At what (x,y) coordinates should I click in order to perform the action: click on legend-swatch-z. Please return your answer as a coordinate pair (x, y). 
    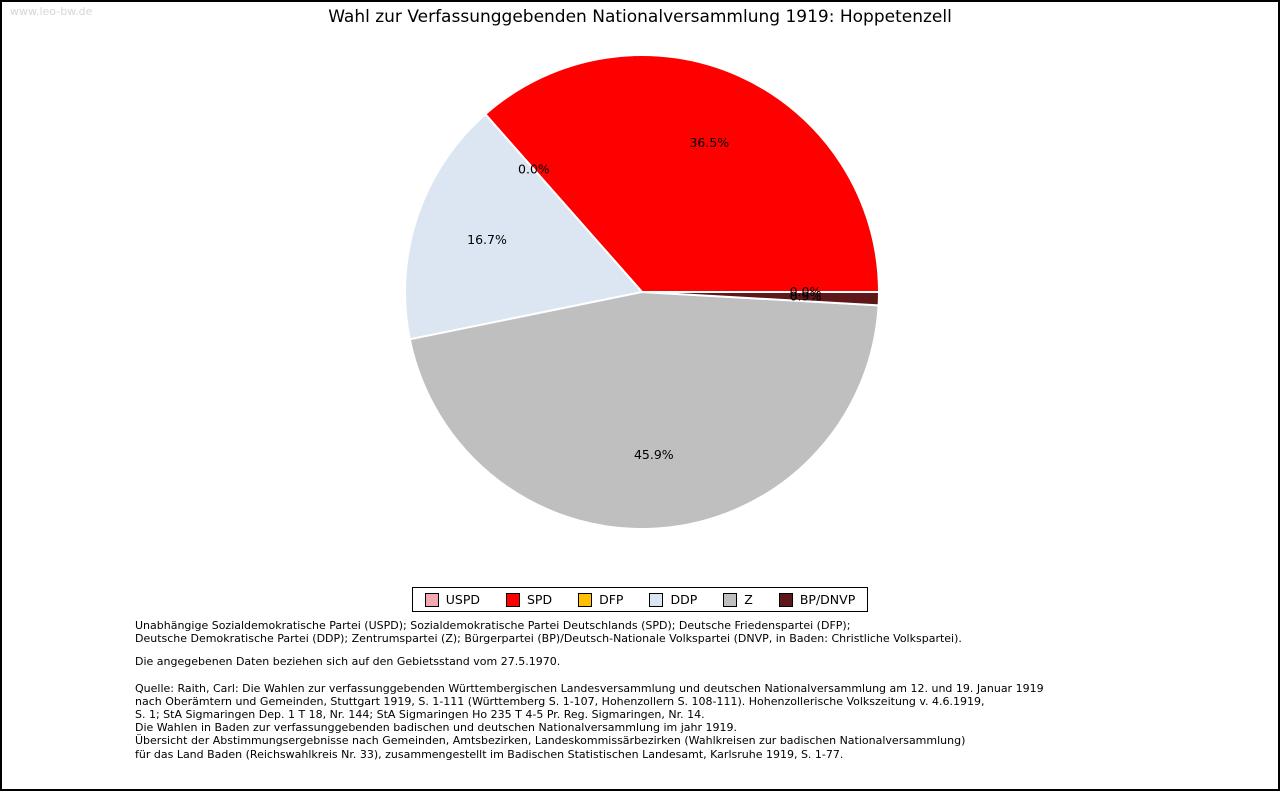
    Looking at the image, I should click on (730, 599).